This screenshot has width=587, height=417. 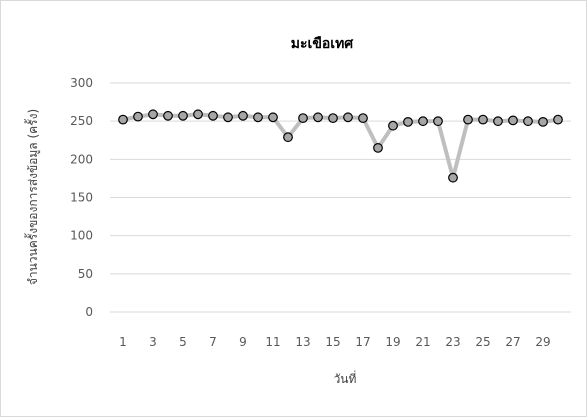 I want to click on x-tick-label: 15, so click(x=332, y=342).